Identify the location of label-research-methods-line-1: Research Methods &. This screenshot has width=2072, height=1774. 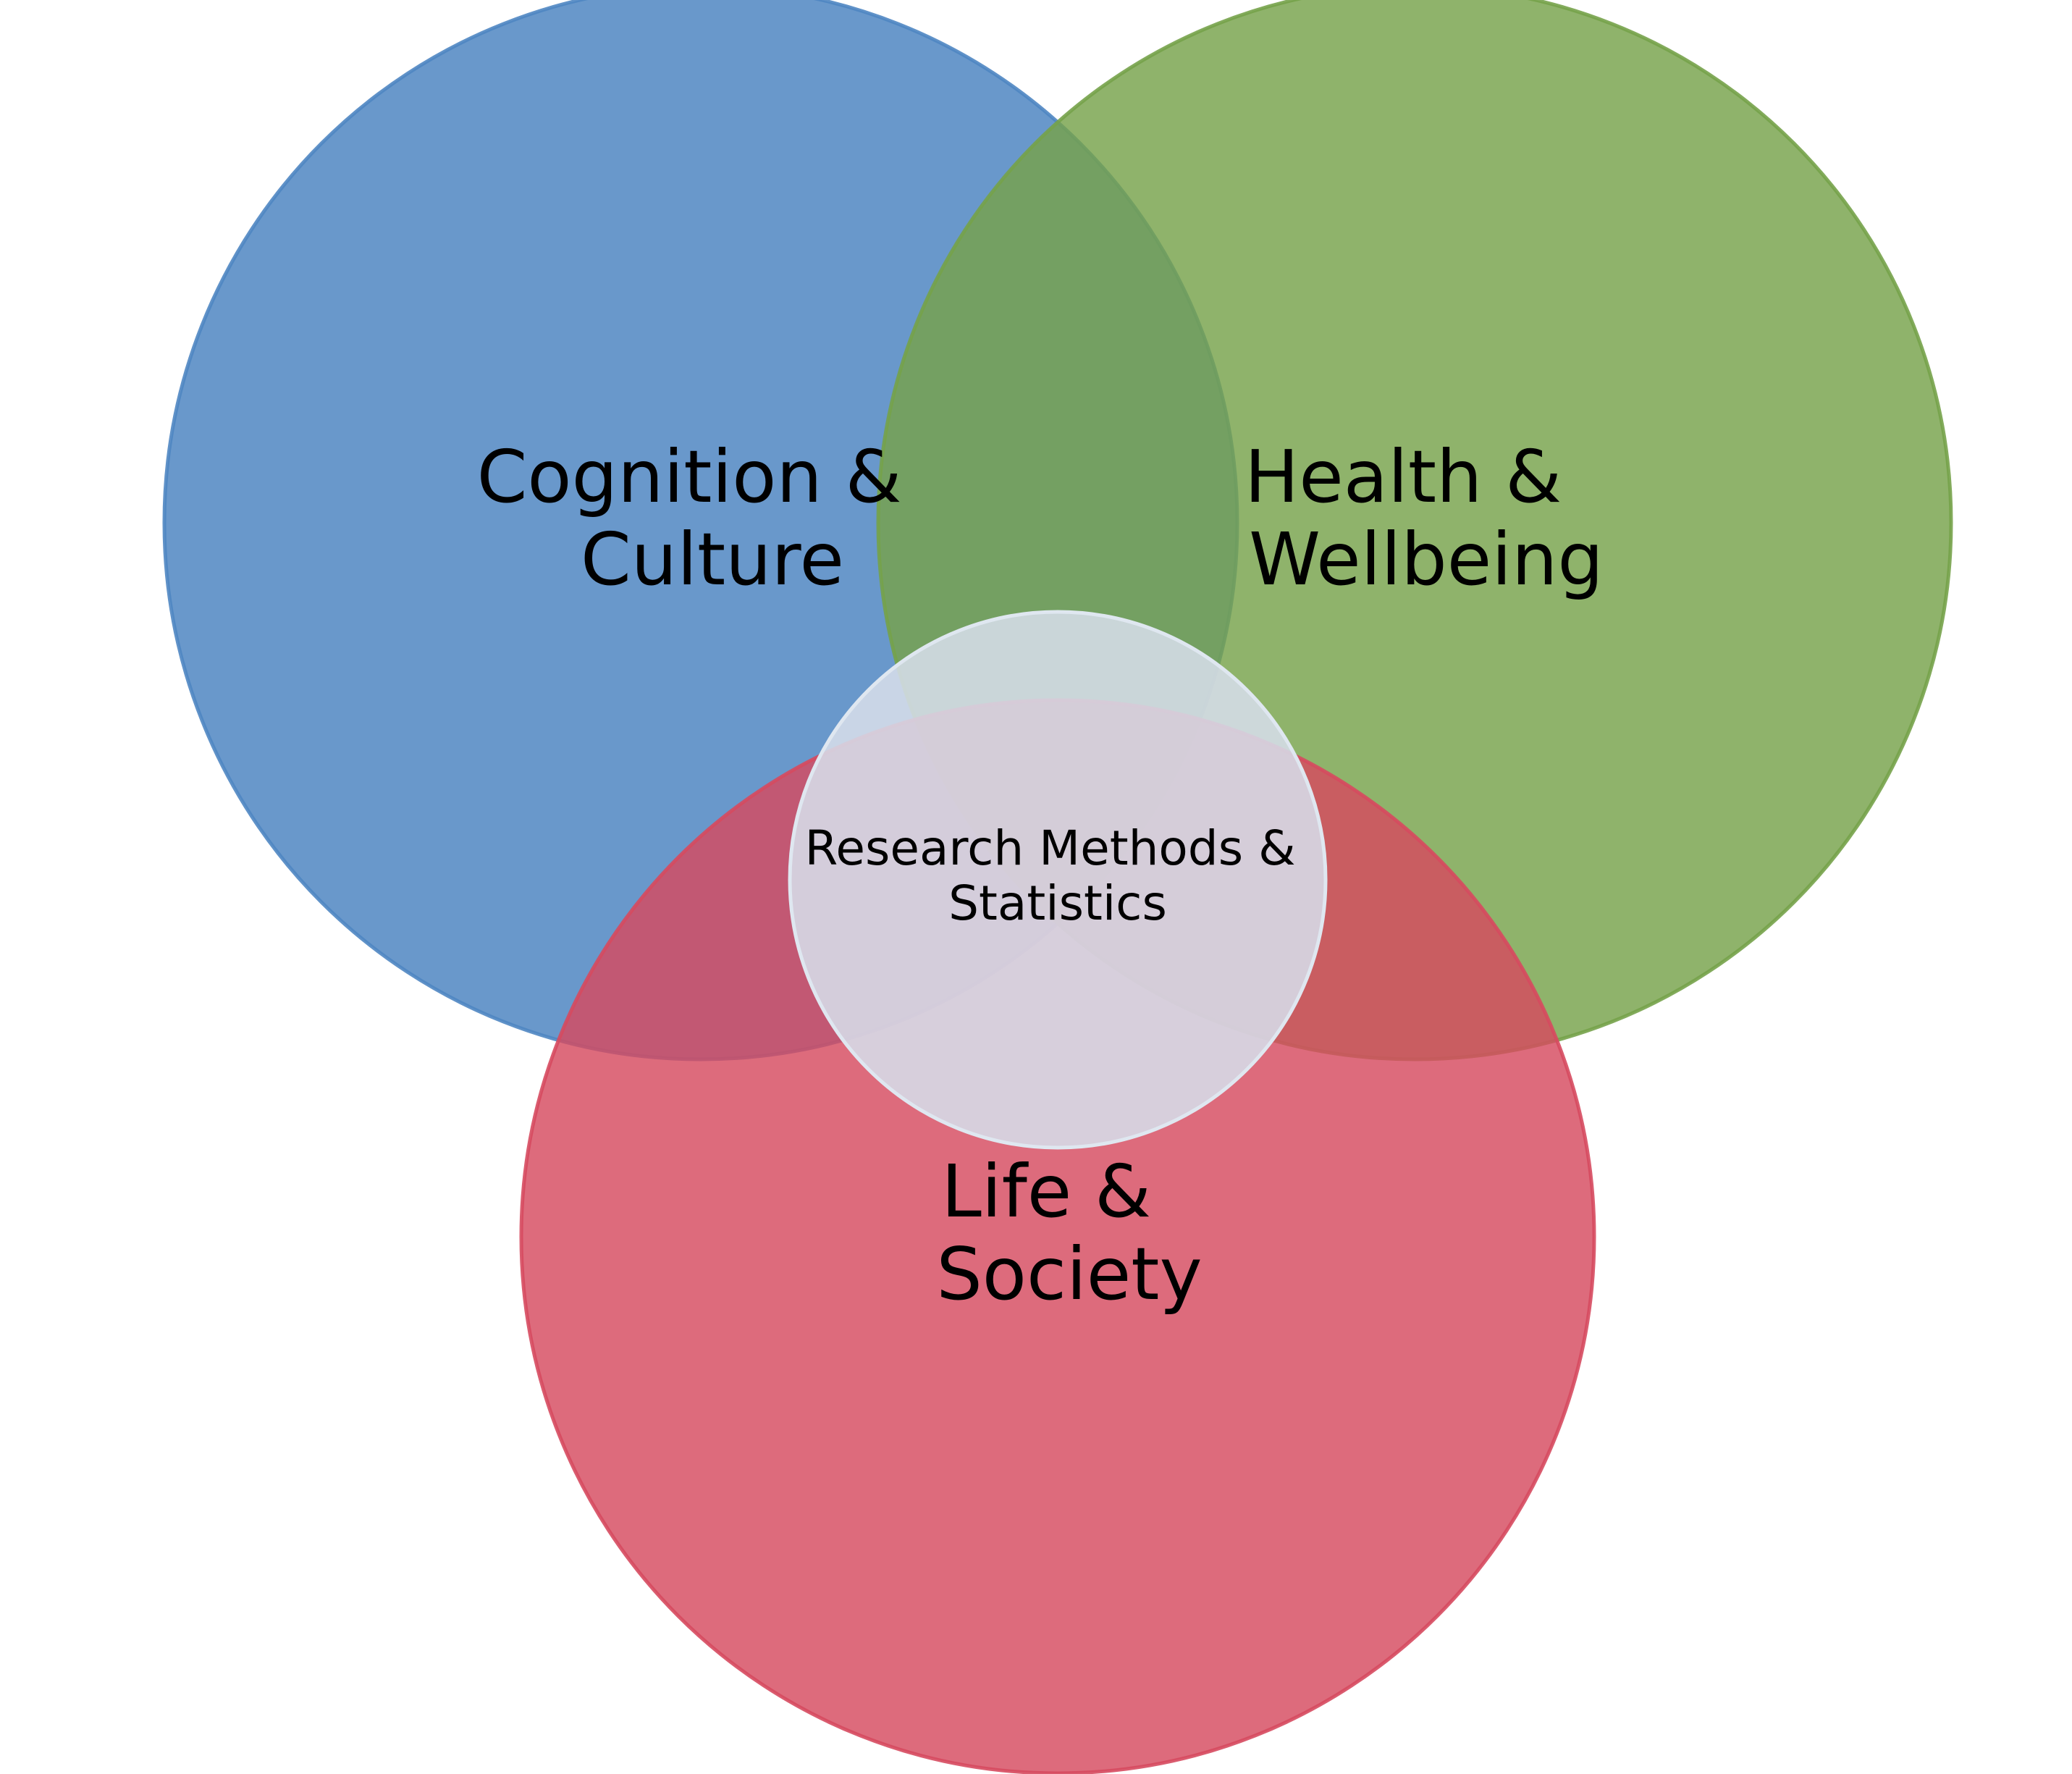
(1049, 848).